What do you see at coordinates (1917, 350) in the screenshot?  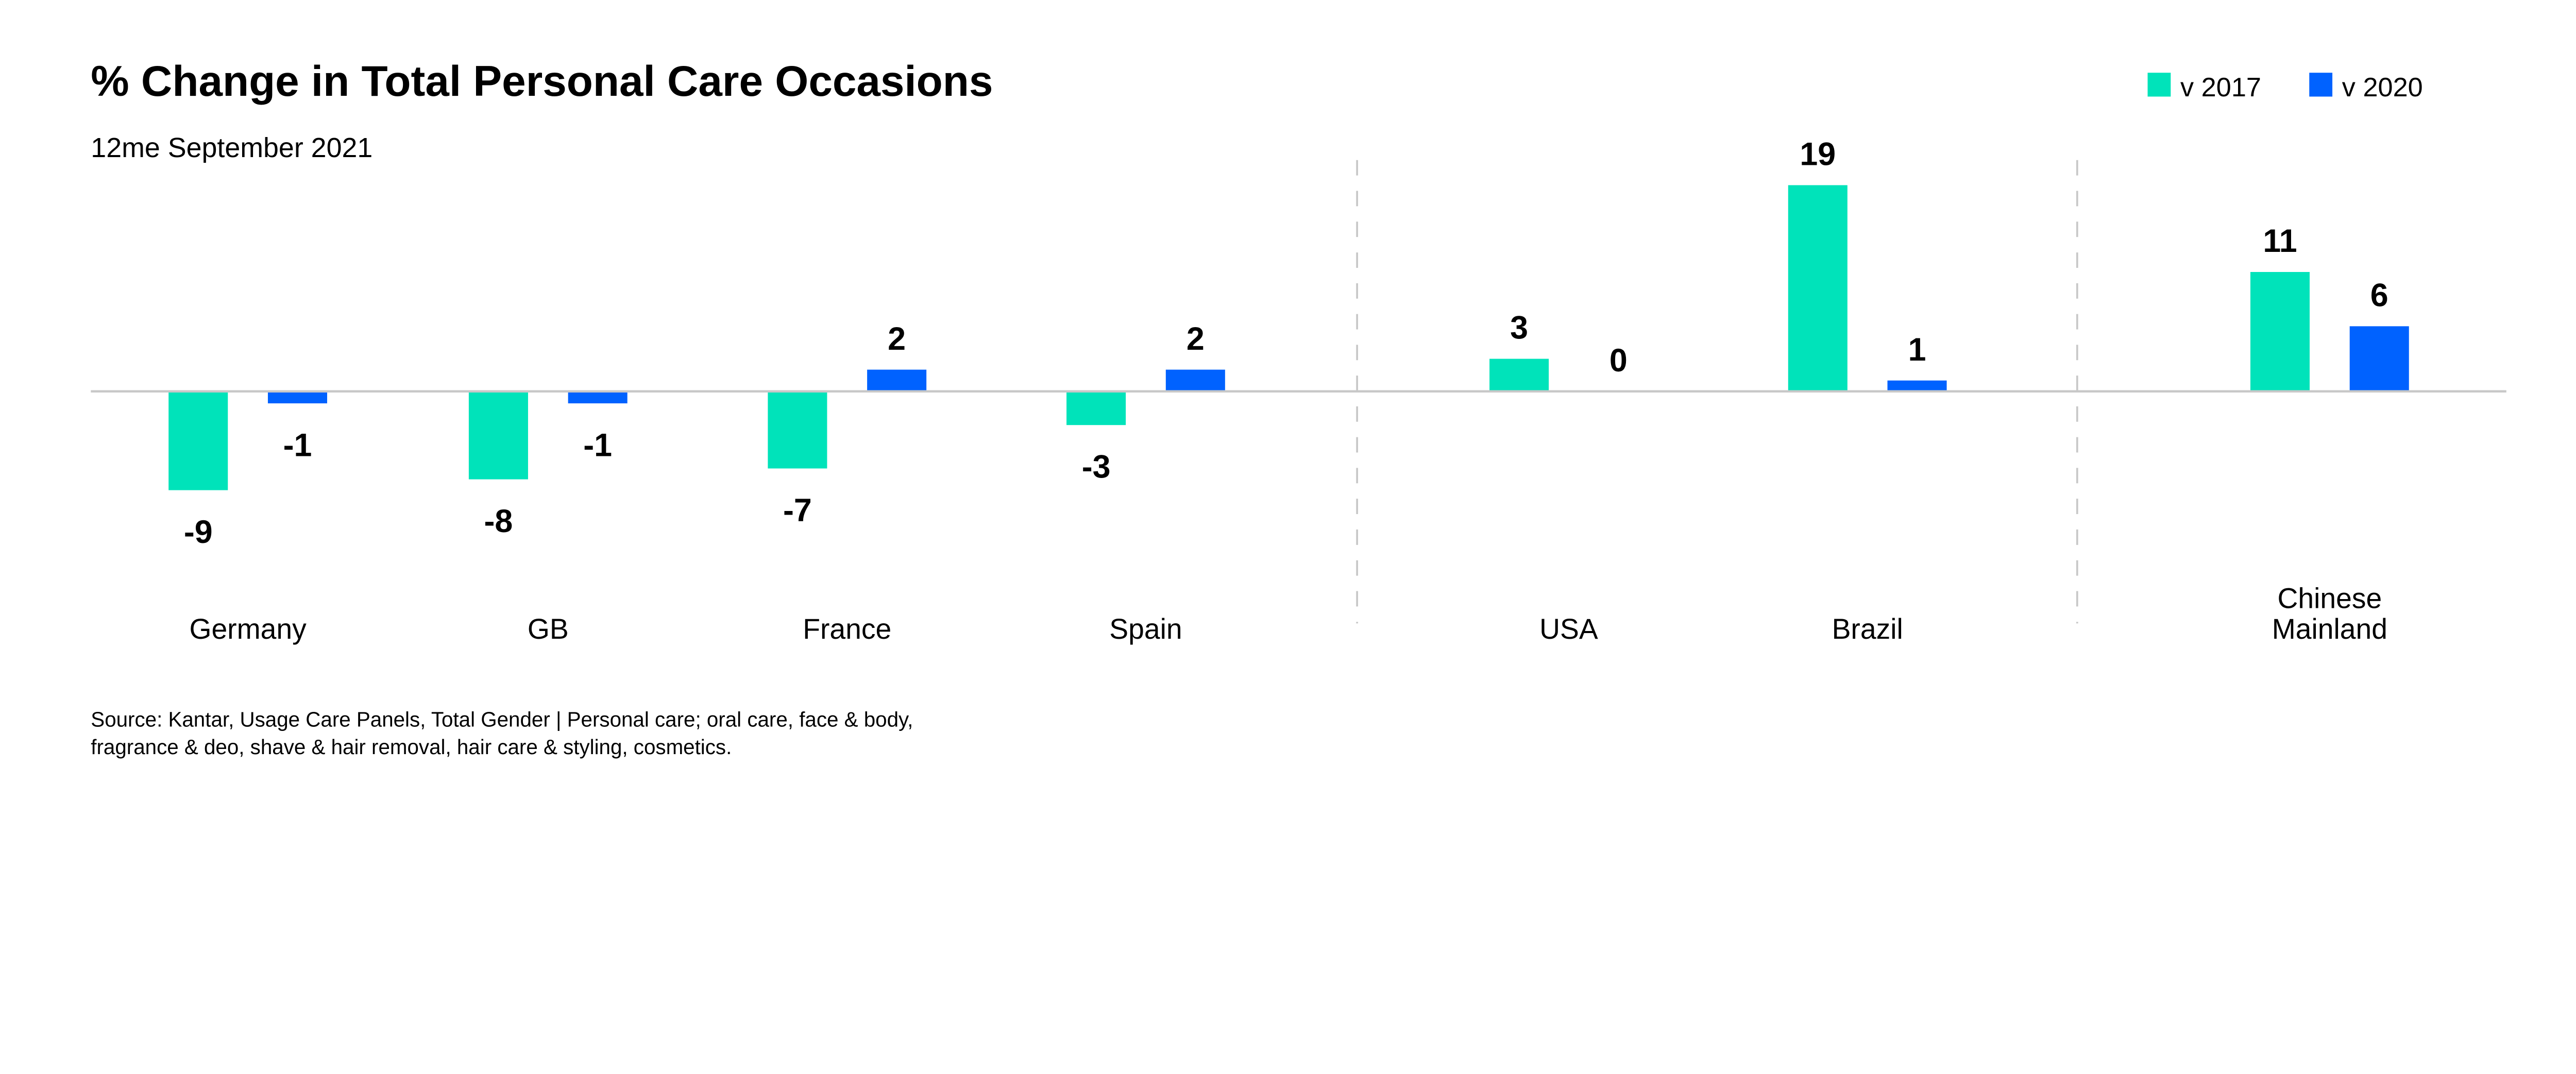 I see `data-label: 1` at bounding box center [1917, 350].